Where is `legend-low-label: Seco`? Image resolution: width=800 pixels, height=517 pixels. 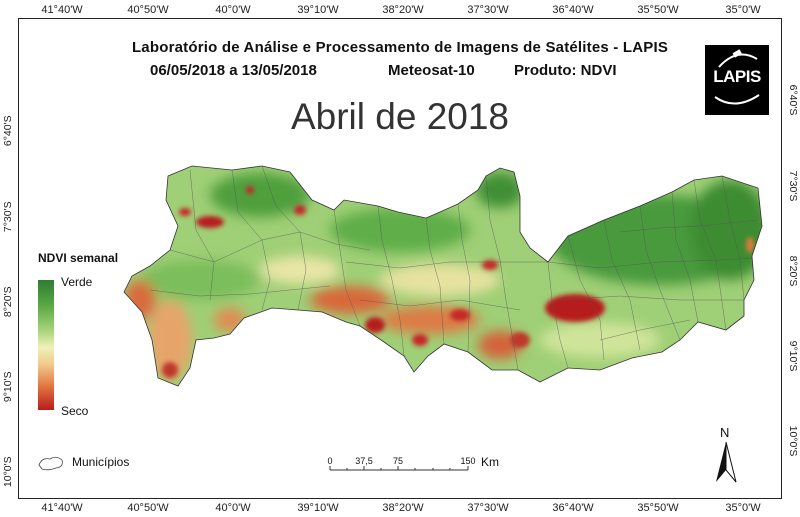 legend-low-label: Seco is located at coordinates (75, 411).